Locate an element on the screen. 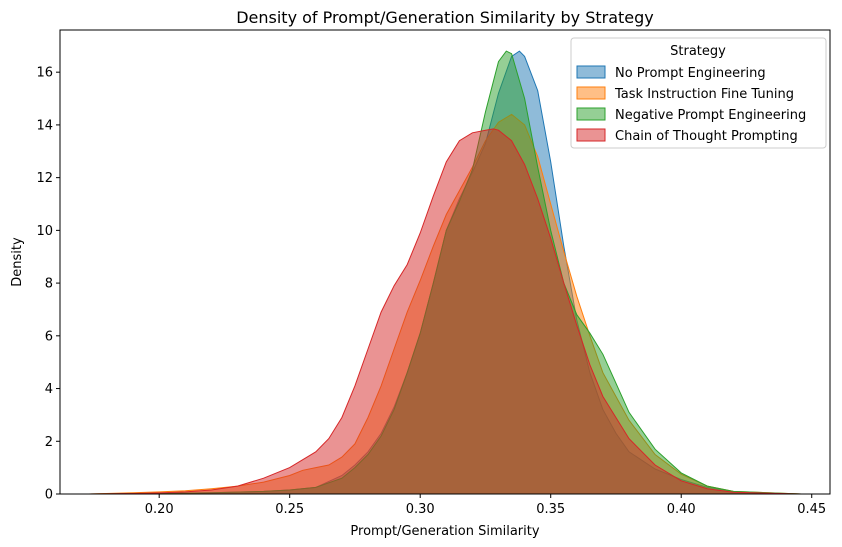 The height and width of the screenshot is (547, 842). legend-box is located at coordinates (698, 93).